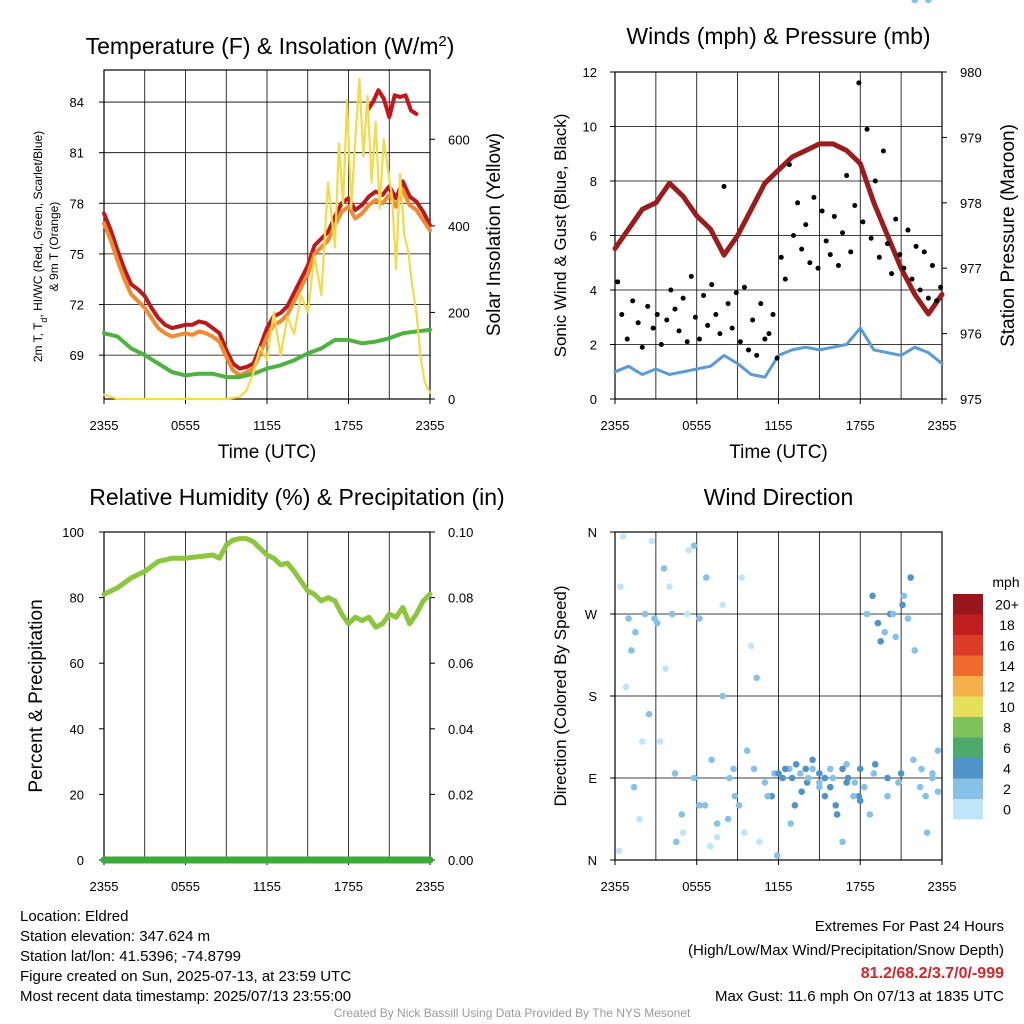 The width and height of the screenshot is (1024, 1024). I want to click on temp-series-line, so click(267, 282).